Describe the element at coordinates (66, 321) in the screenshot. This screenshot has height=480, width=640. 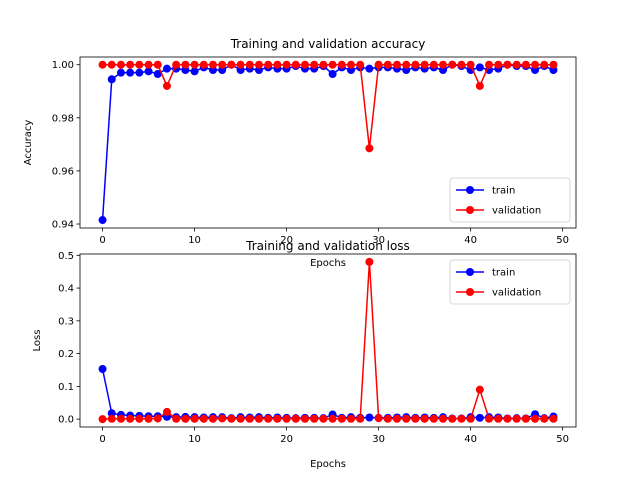
I see `y-tick-label: 0.3` at that location.